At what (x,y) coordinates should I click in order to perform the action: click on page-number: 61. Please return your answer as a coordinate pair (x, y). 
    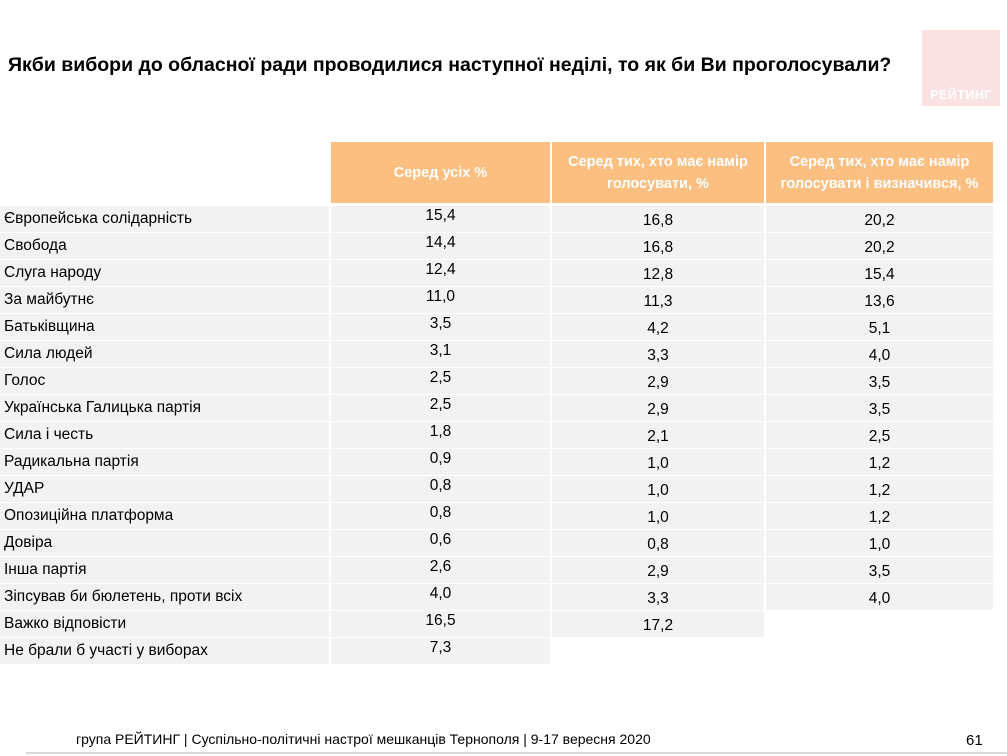
    Looking at the image, I should click on (974, 740).